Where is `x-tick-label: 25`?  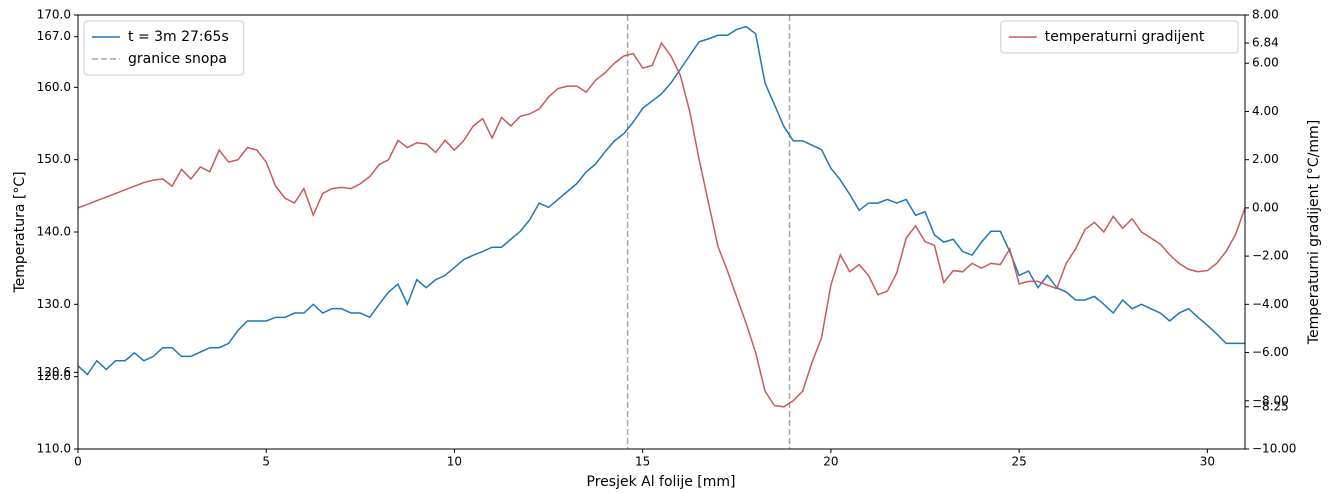
x-tick-label: 25 is located at coordinates (1018, 462).